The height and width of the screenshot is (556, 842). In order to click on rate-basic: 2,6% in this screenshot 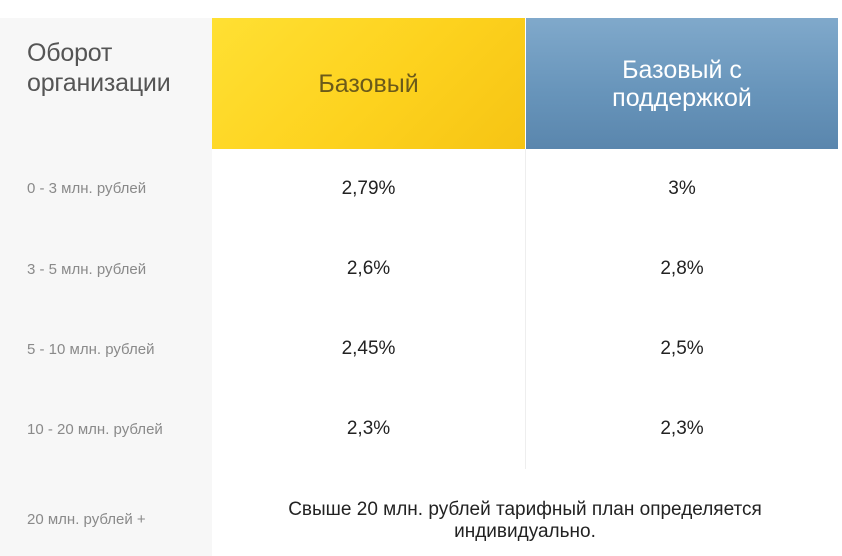, I will do `click(368, 268)`.